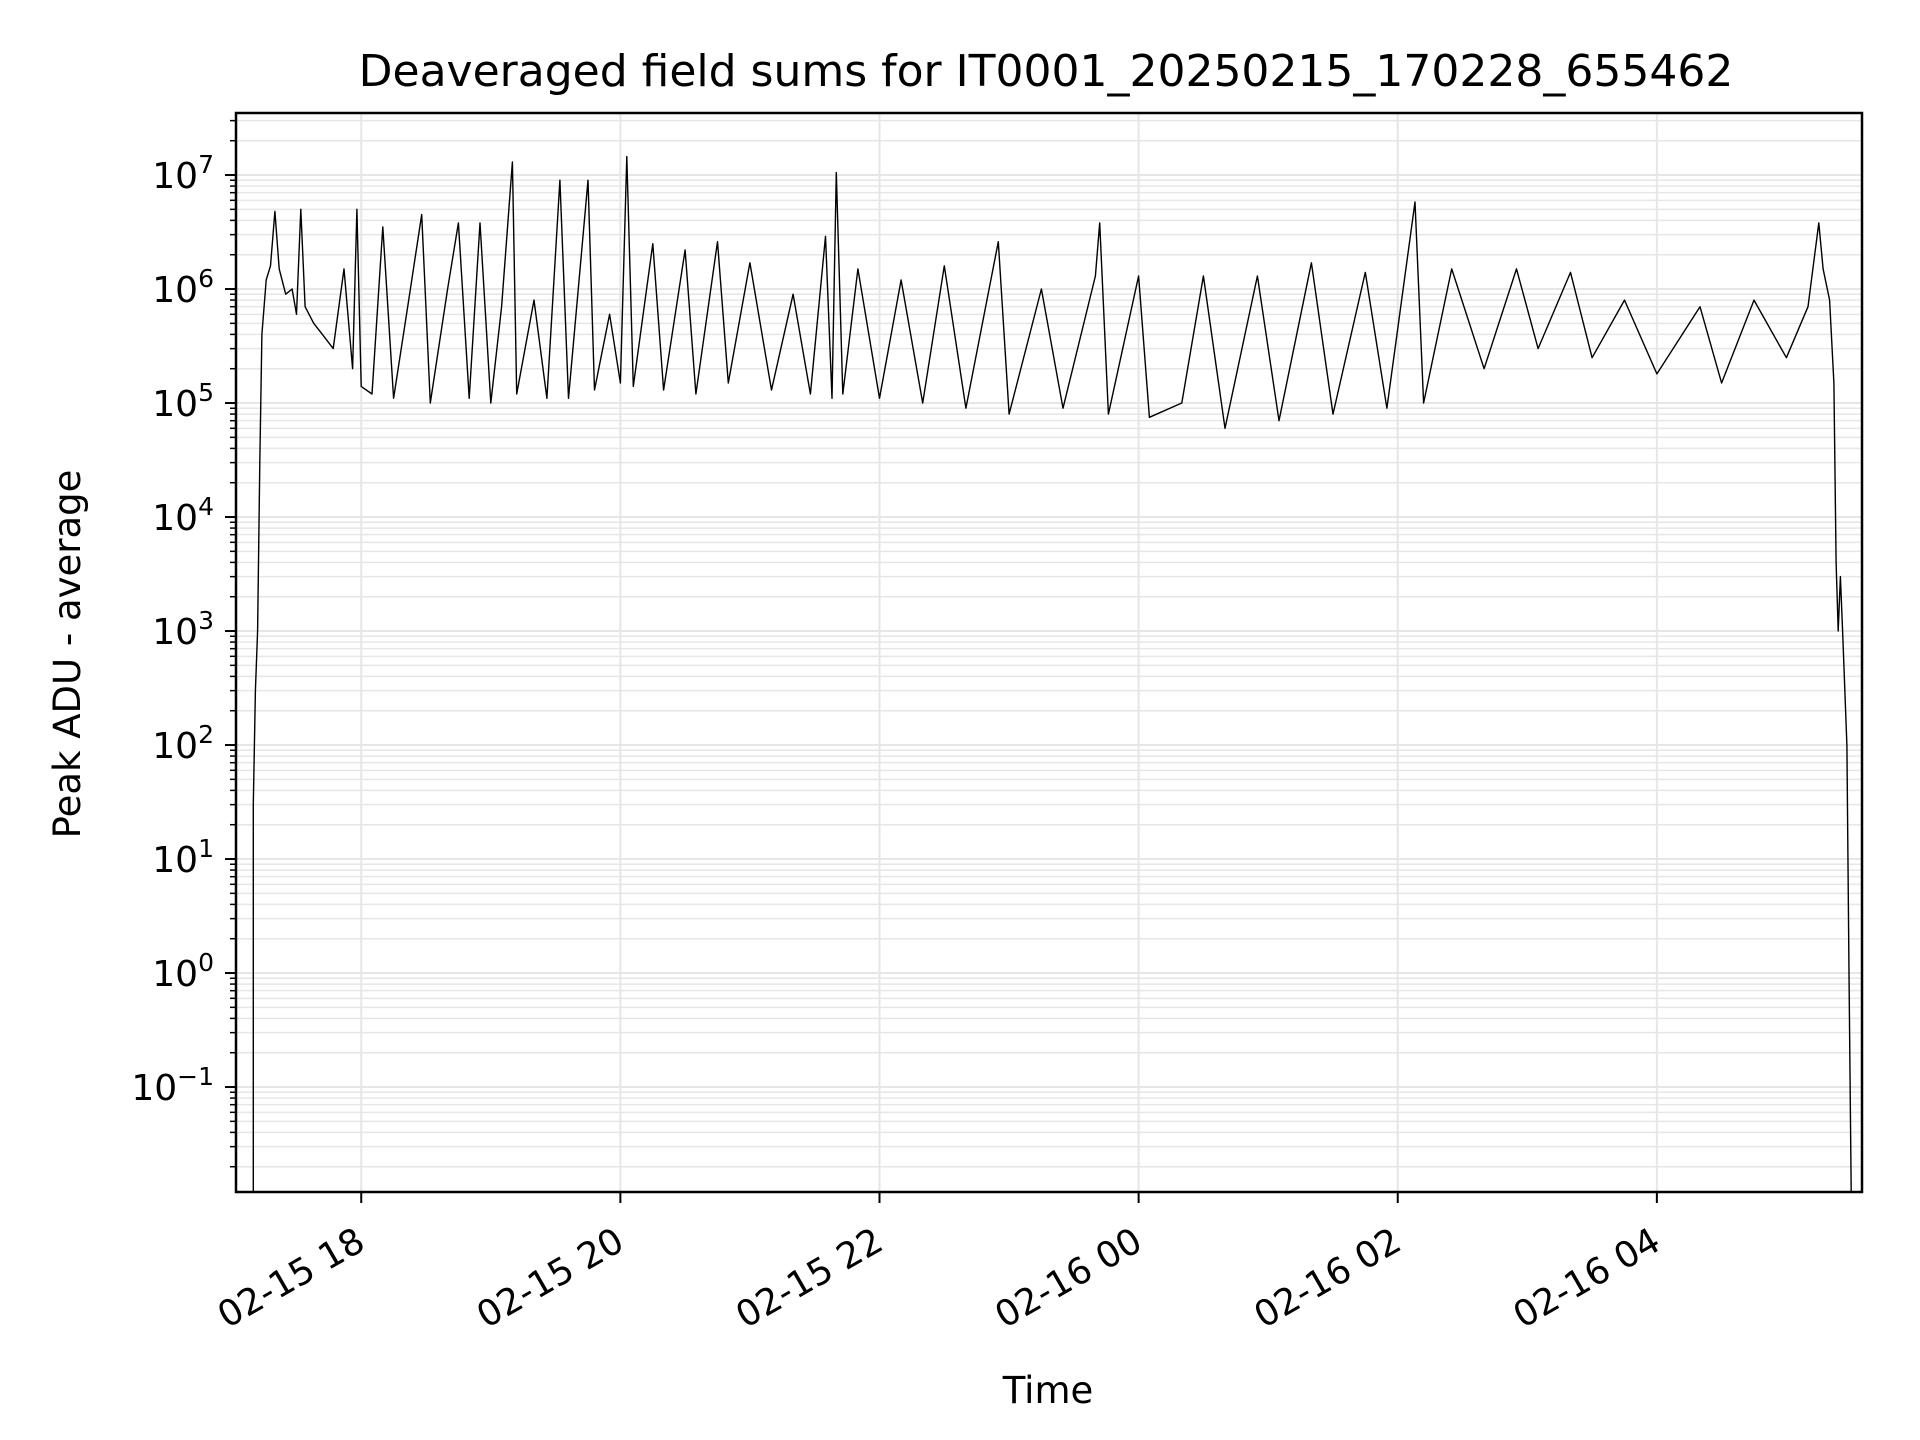  I want to click on y-tick-label: 10⁴, so click(183, 515).